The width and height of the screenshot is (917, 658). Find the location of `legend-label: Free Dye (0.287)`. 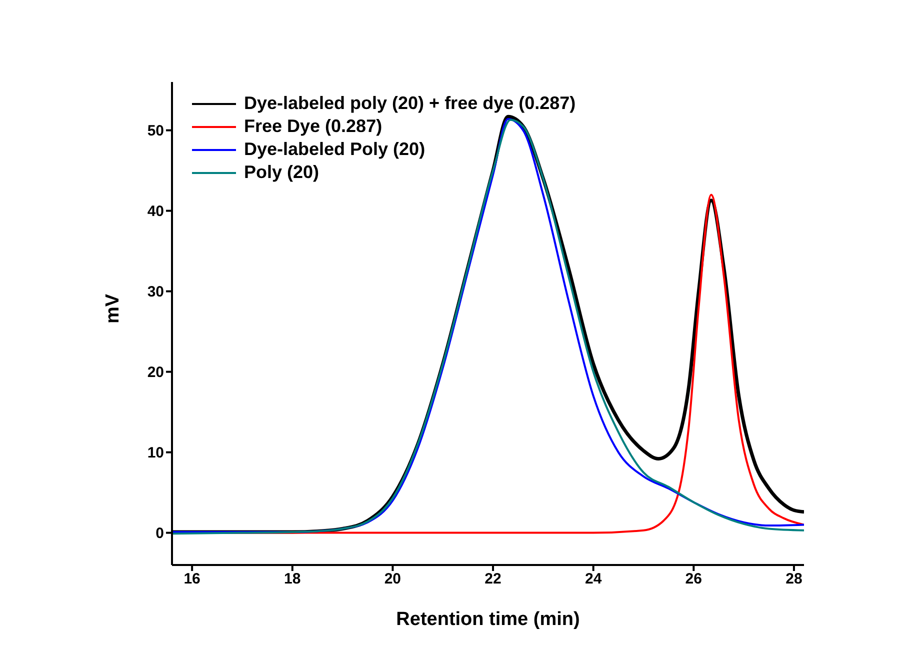

legend-label: Free Dye (0.287) is located at coordinates (313, 126).